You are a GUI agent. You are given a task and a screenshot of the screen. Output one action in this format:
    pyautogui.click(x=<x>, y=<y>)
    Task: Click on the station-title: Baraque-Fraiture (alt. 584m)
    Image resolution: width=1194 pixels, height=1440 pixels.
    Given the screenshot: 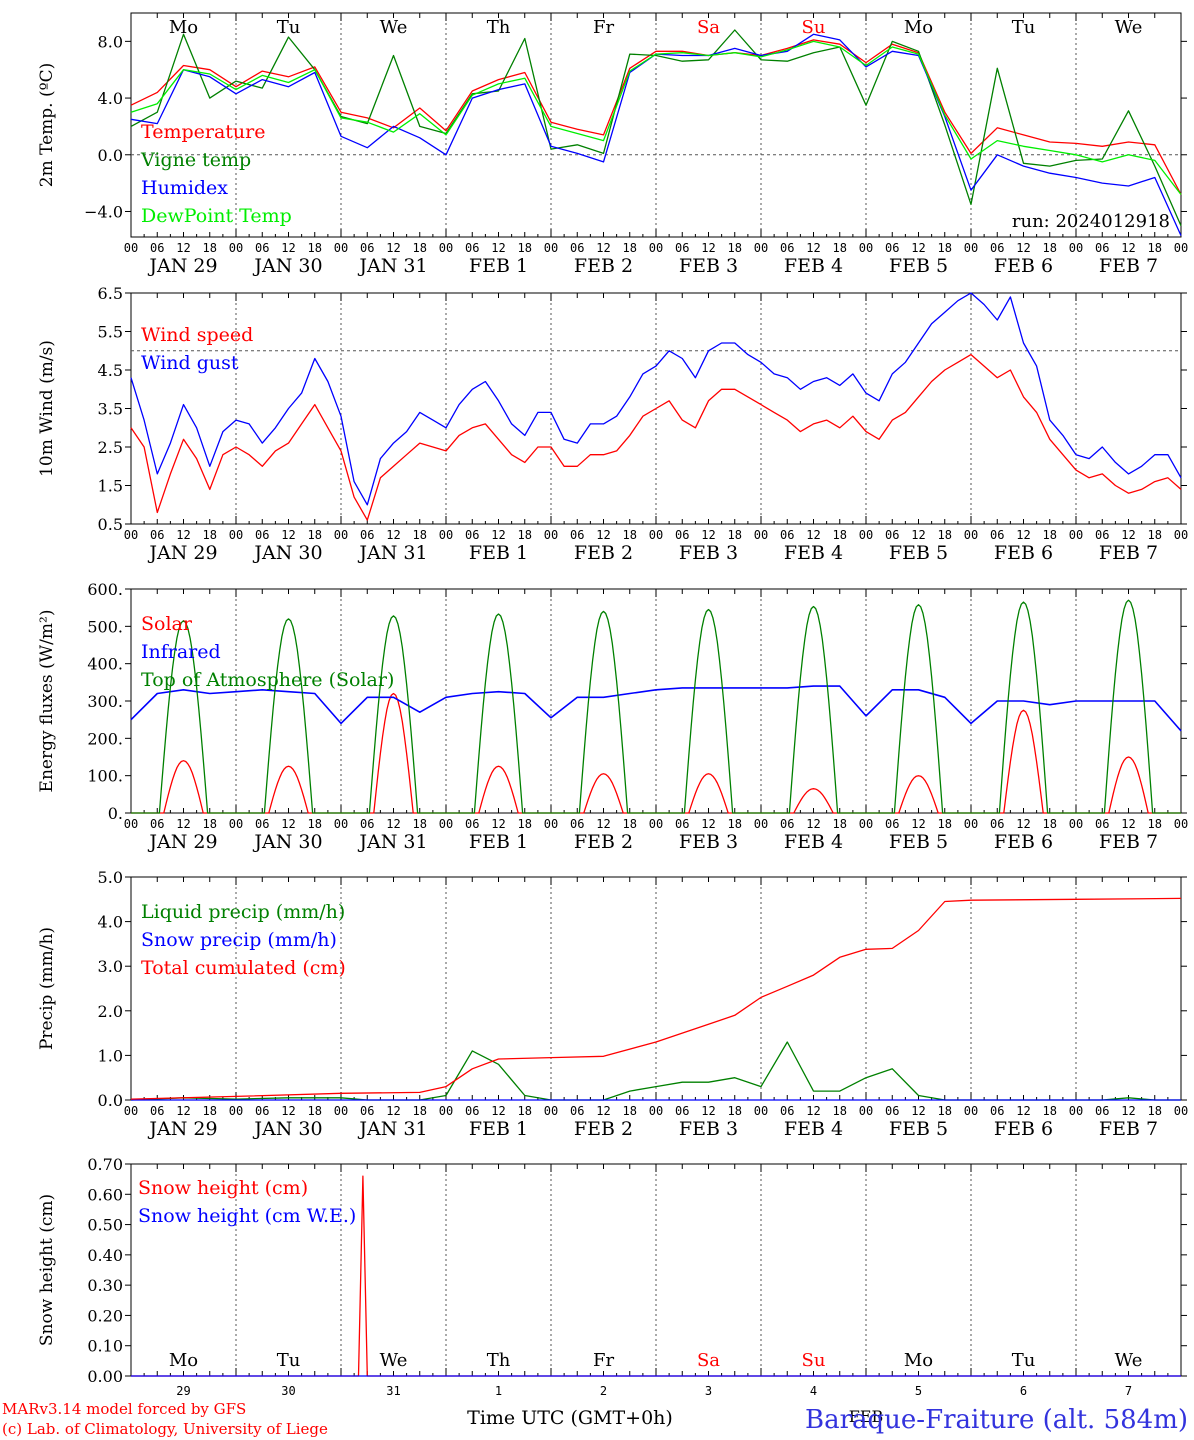 What is the action you would take?
    pyautogui.click(x=996, y=1420)
    